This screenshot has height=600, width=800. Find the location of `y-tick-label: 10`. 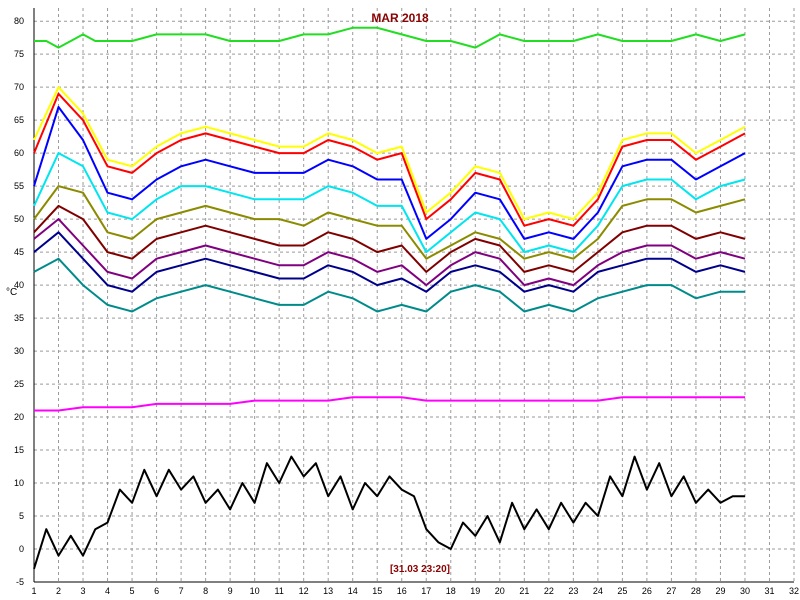

y-tick-label: 10 is located at coordinates (19, 483).